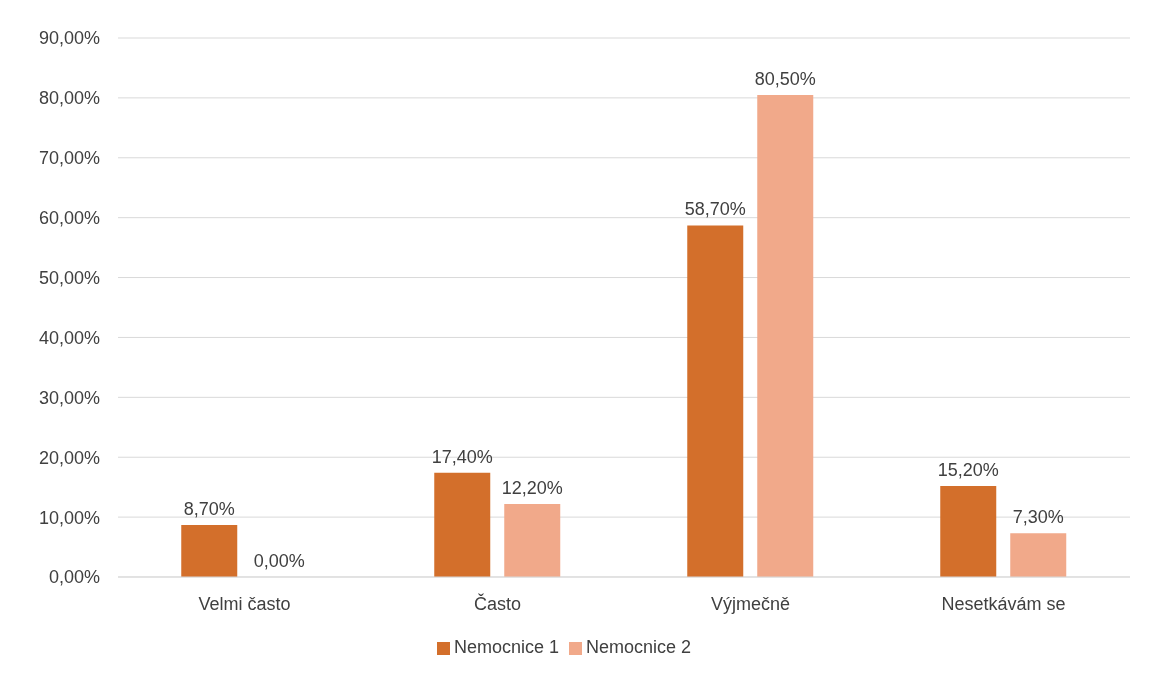 The width and height of the screenshot is (1149, 675). What do you see at coordinates (69, 457) in the screenshot?
I see `y-tick-label: 20,00%` at bounding box center [69, 457].